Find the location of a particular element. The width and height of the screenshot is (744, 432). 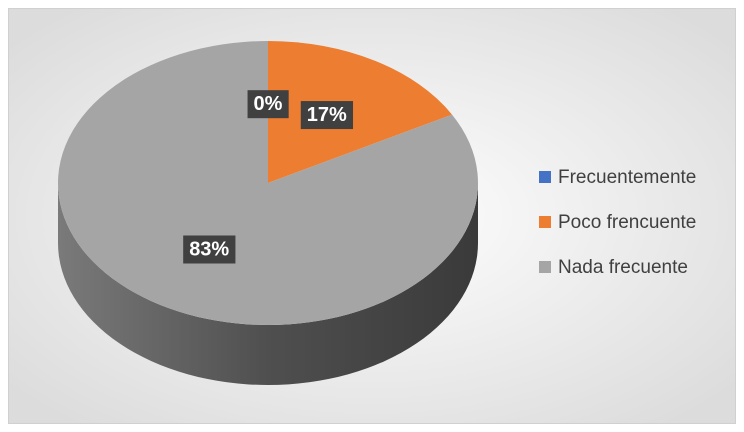

legend-label: Poco frencuente is located at coordinates (627, 222).